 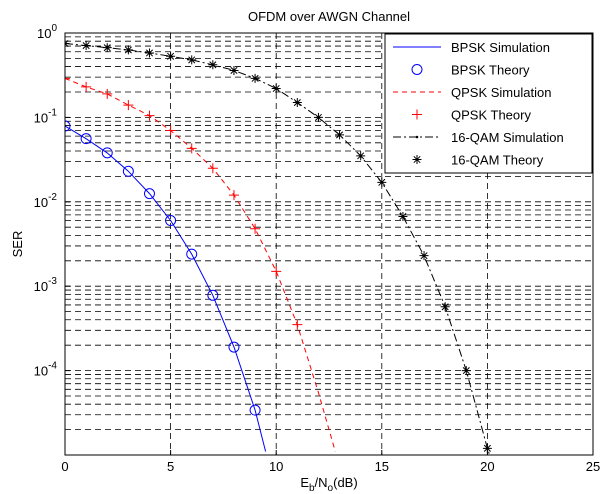 I want to click on legend-label: 16-QAM Simulation, so click(x=507, y=137).